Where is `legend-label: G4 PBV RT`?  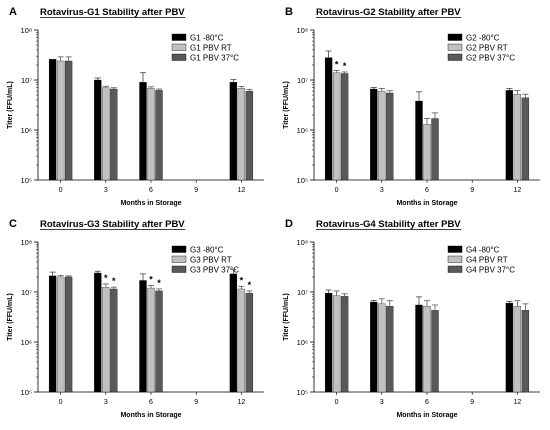 legend-label: G4 PBV RT is located at coordinates (487, 260).